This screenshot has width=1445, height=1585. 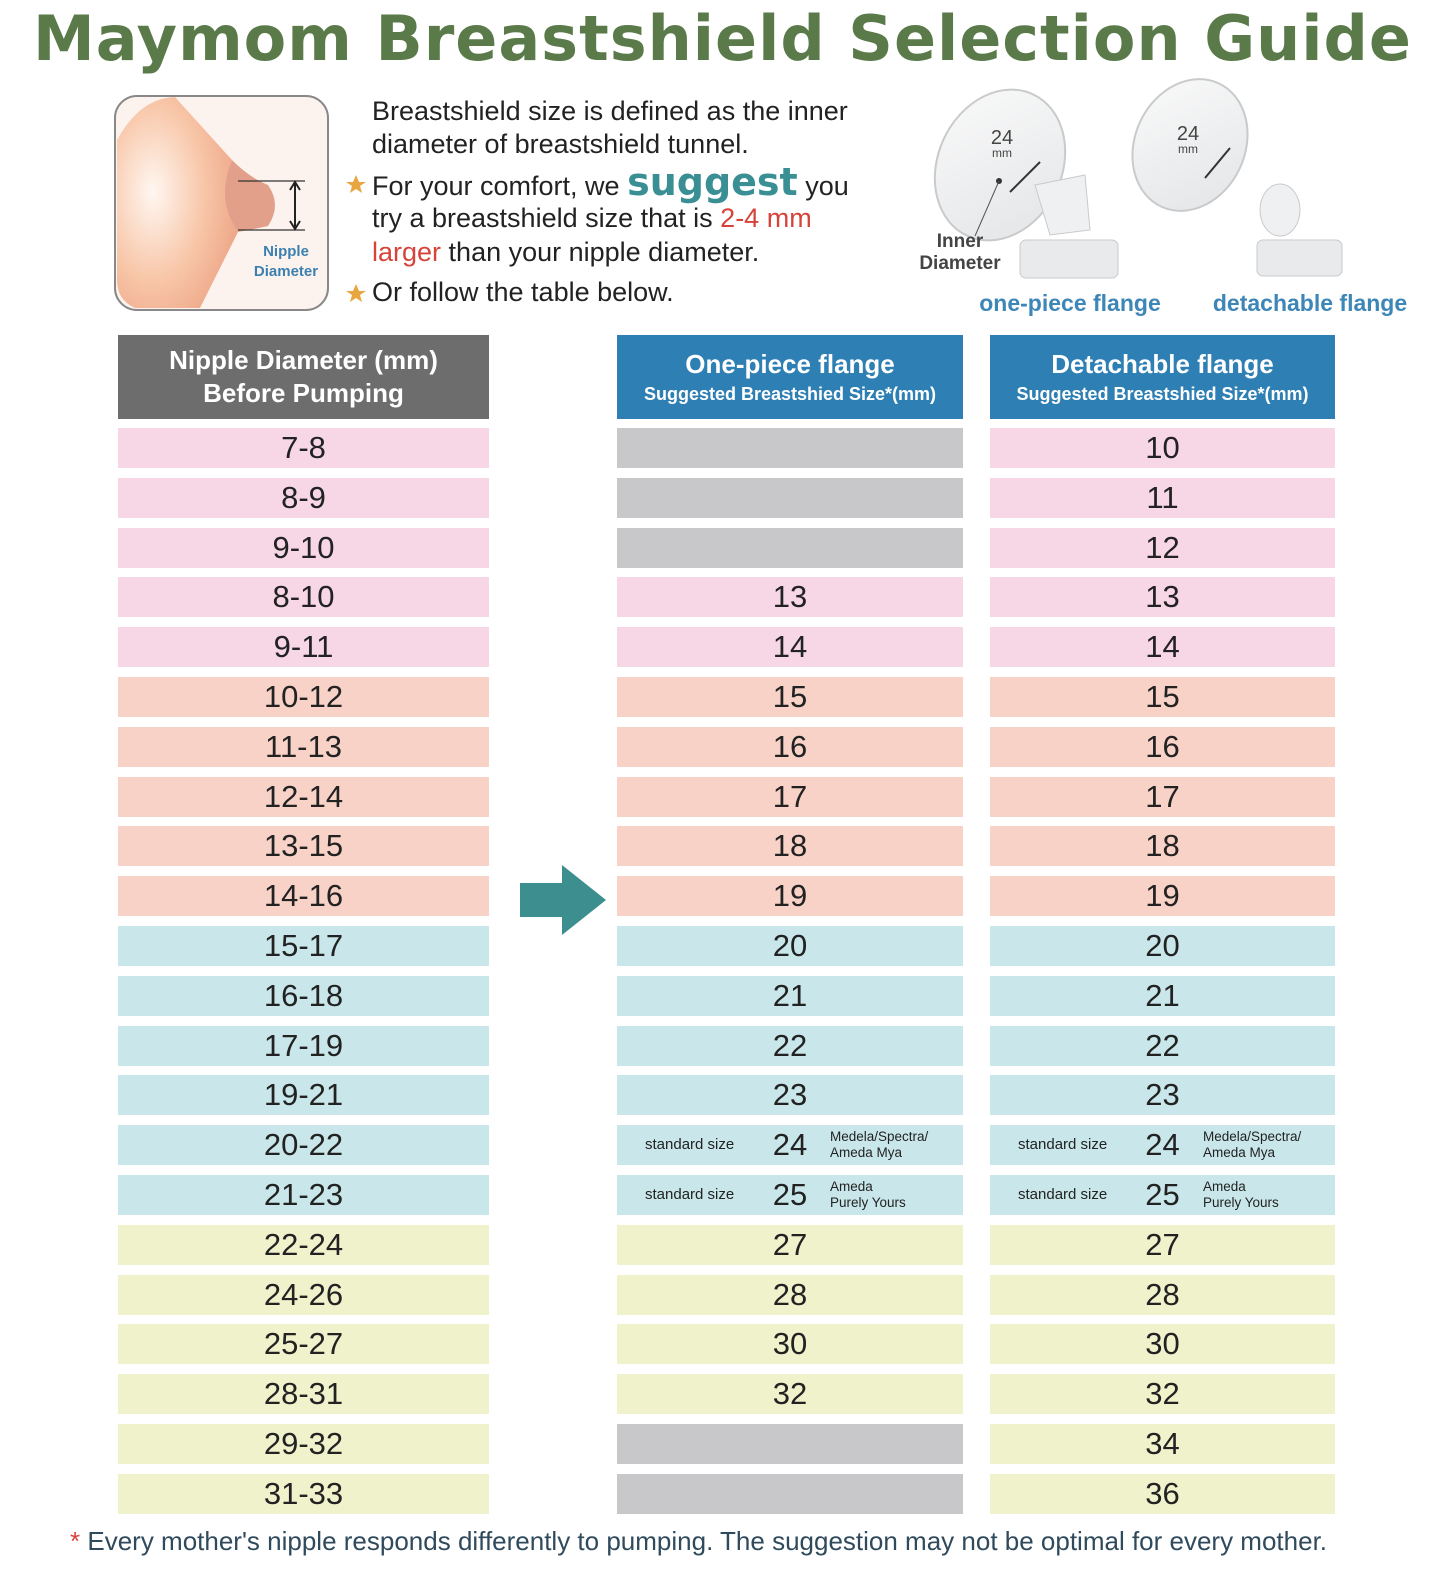 I want to click on table-cell: 10-12, so click(x=303, y=697).